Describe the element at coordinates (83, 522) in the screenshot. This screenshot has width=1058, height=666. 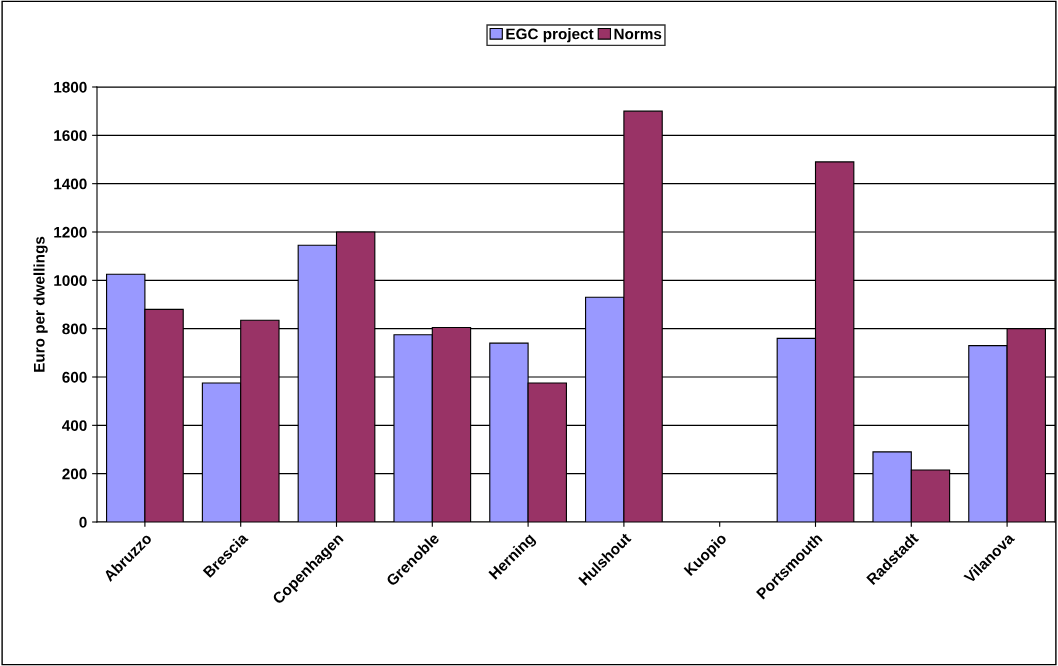
I see `y-tick-label: 0` at that location.